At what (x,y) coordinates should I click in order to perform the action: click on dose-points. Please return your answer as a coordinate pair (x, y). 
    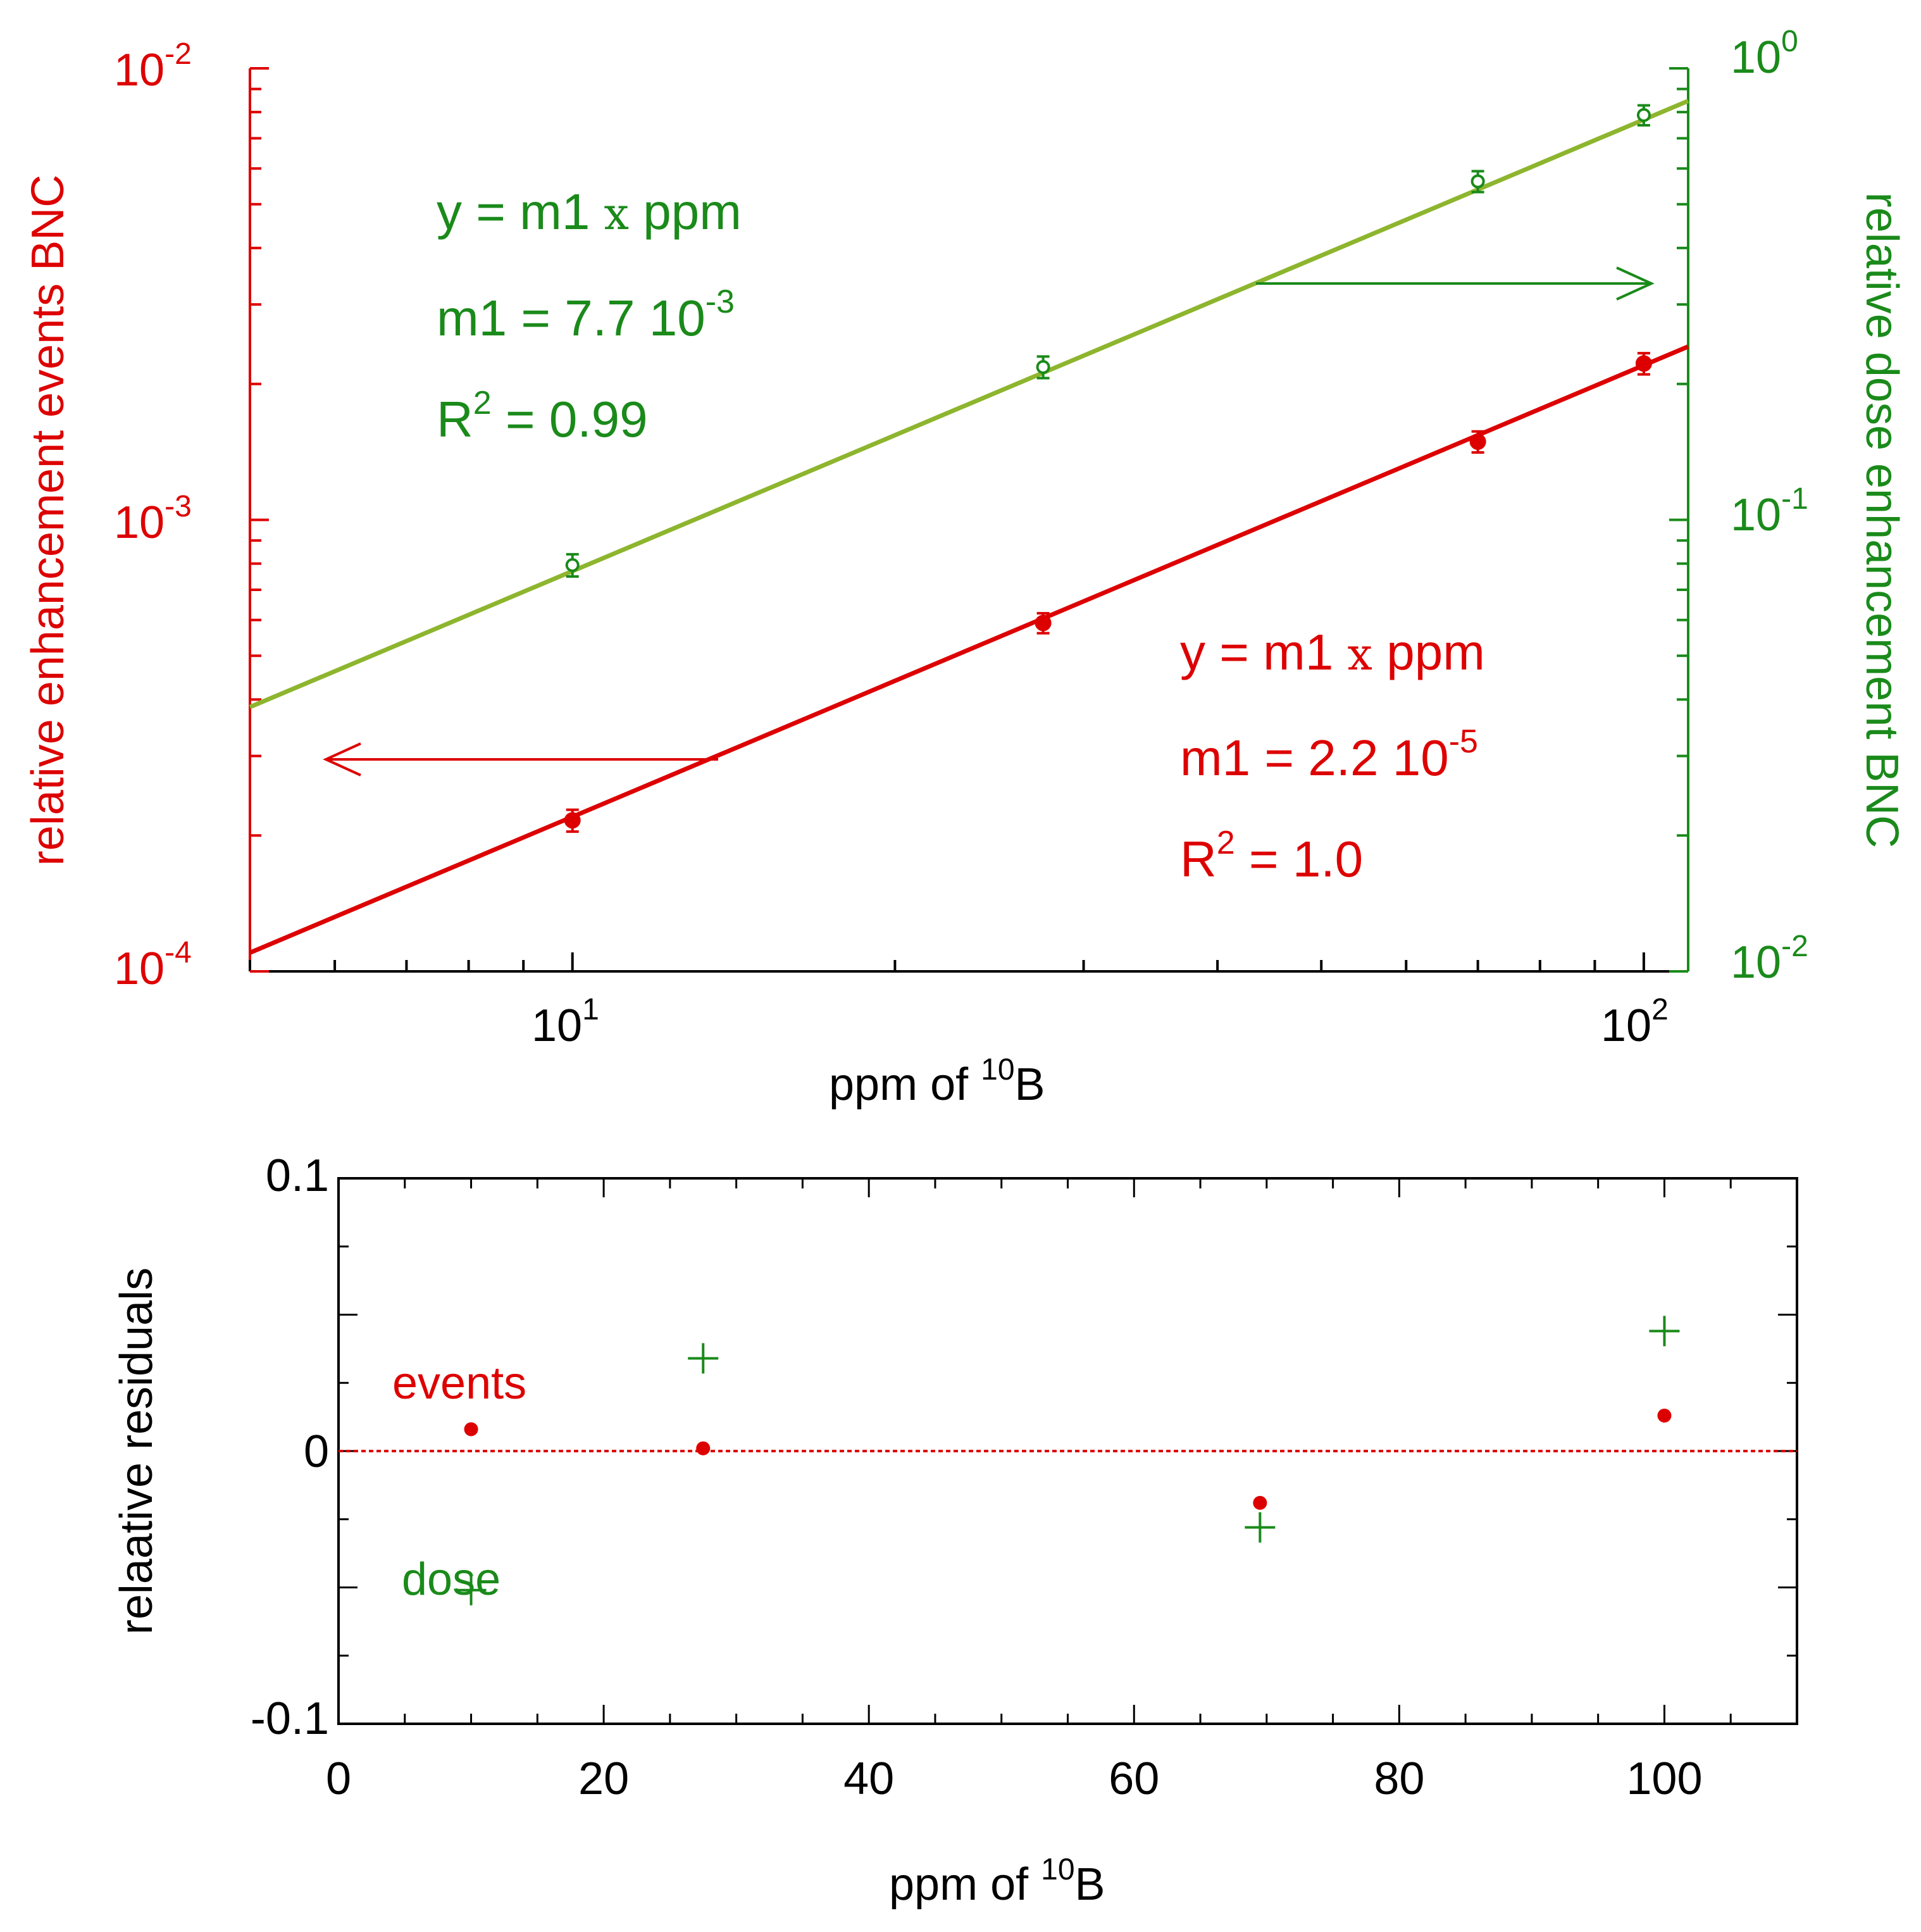
    Looking at the image, I should click on (1108, 341).